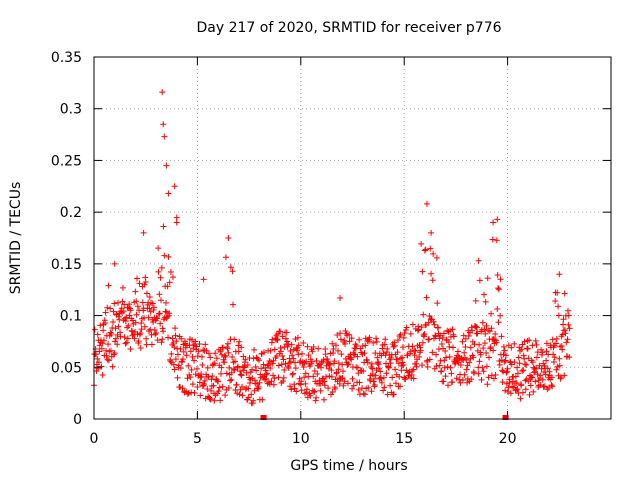  Describe the element at coordinates (404, 439) in the screenshot. I see `x-tick-label: 15` at that location.